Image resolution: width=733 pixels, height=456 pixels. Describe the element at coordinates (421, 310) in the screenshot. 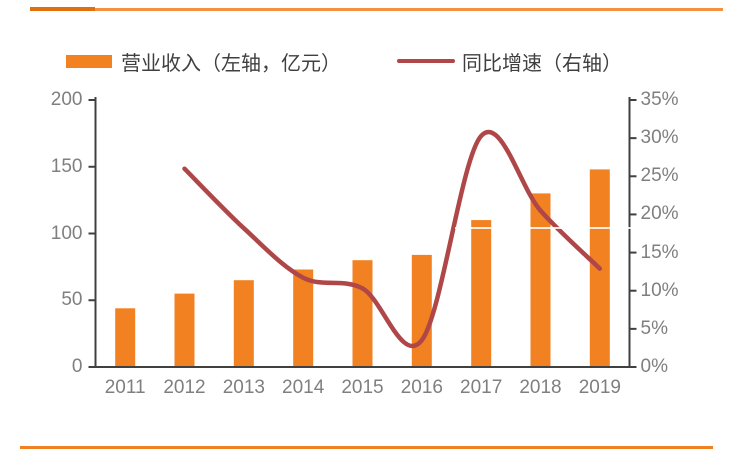

I see `bar-2016` at that location.